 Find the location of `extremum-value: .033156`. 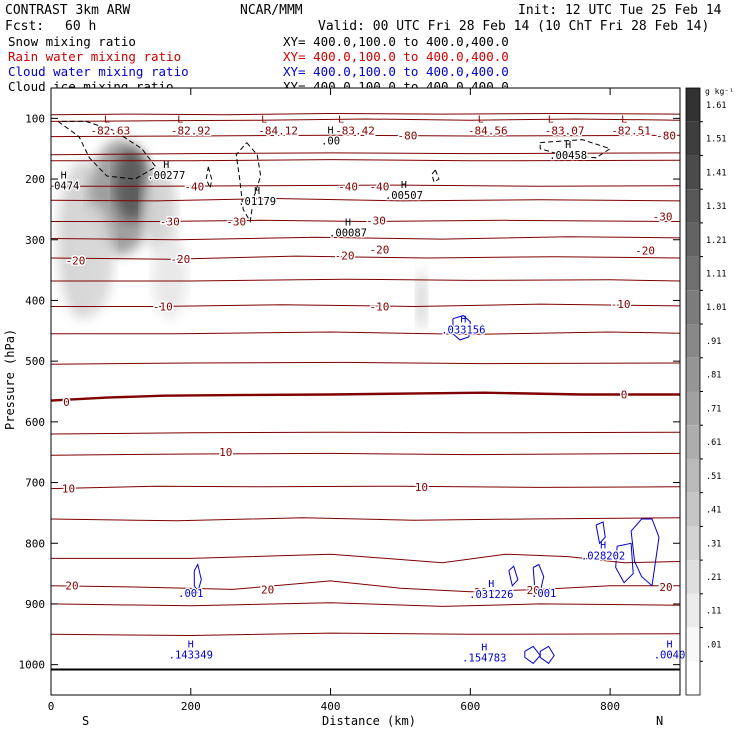

extremum-value: .033156 is located at coordinates (463, 331).